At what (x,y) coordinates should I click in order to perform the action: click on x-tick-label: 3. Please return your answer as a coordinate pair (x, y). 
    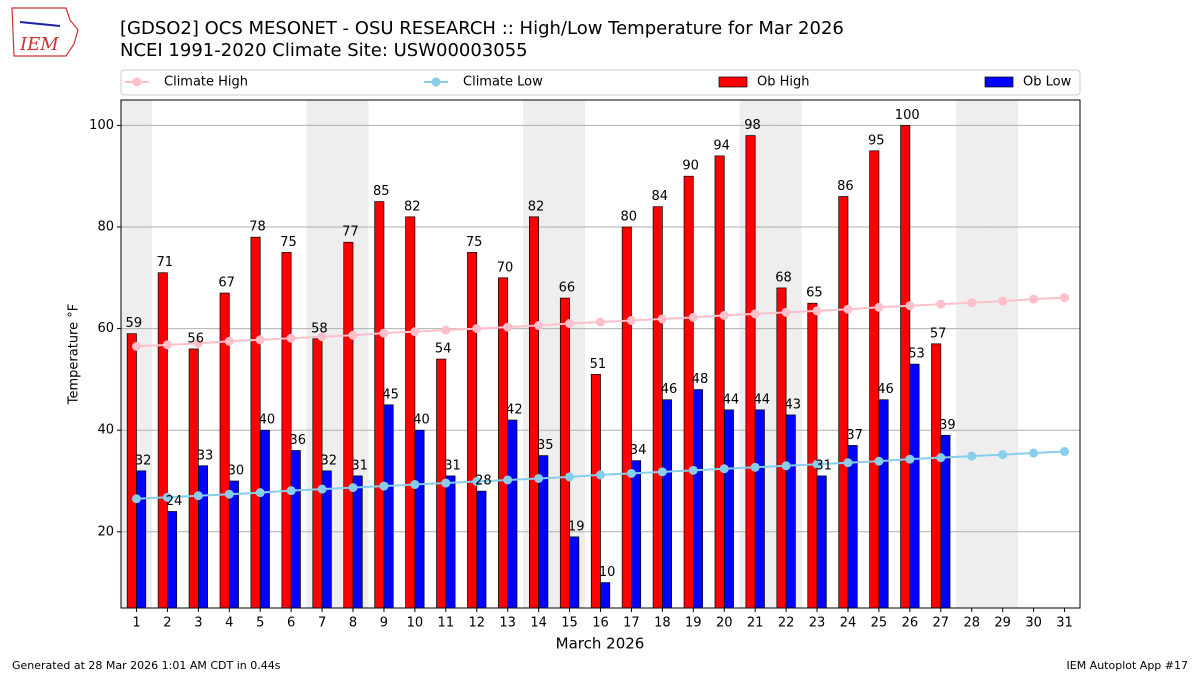
    Looking at the image, I should click on (198, 623).